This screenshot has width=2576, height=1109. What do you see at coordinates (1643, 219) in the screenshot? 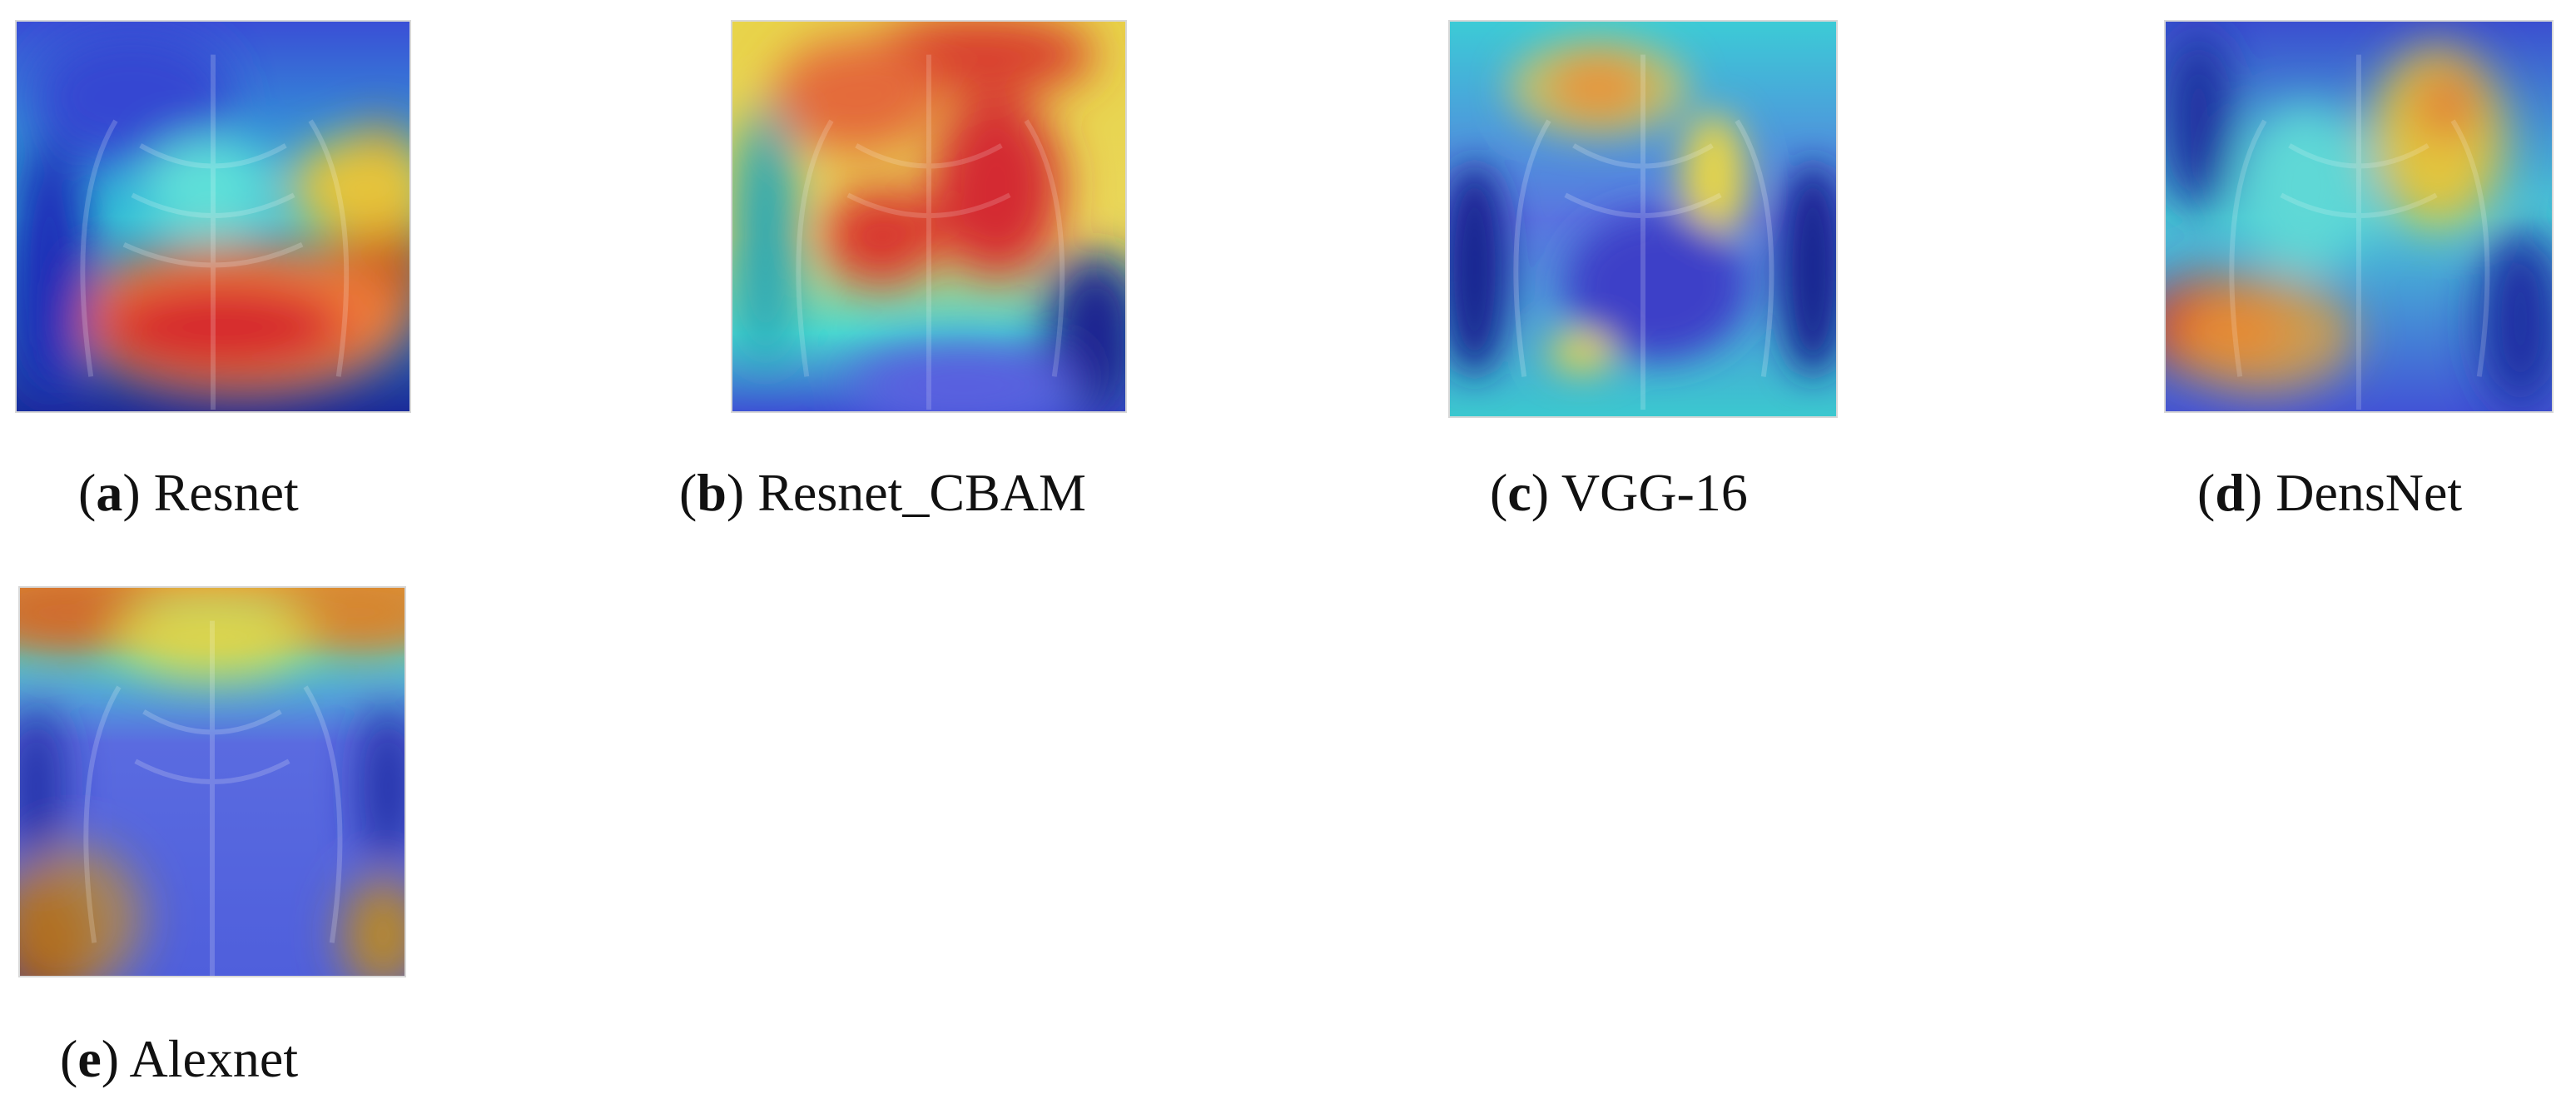
I see `heatmap-vgg16` at bounding box center [1643, 219].